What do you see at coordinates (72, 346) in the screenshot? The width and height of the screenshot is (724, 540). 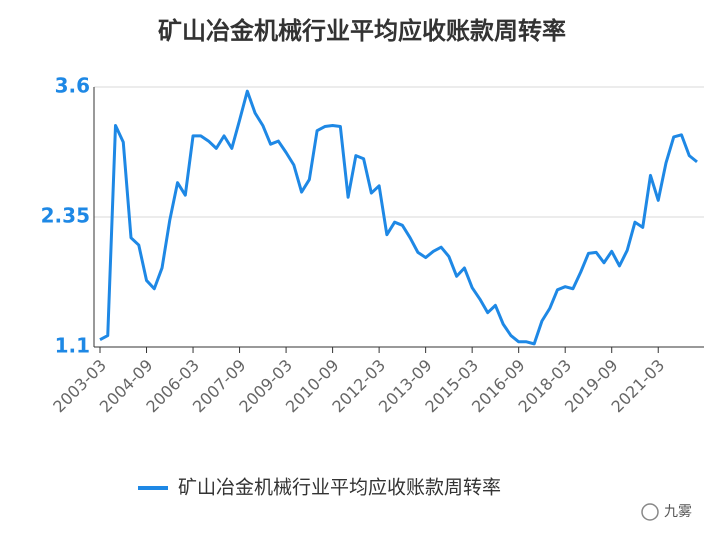 I see `y-tick-label: 1.1` at bounding box center [72, 346].